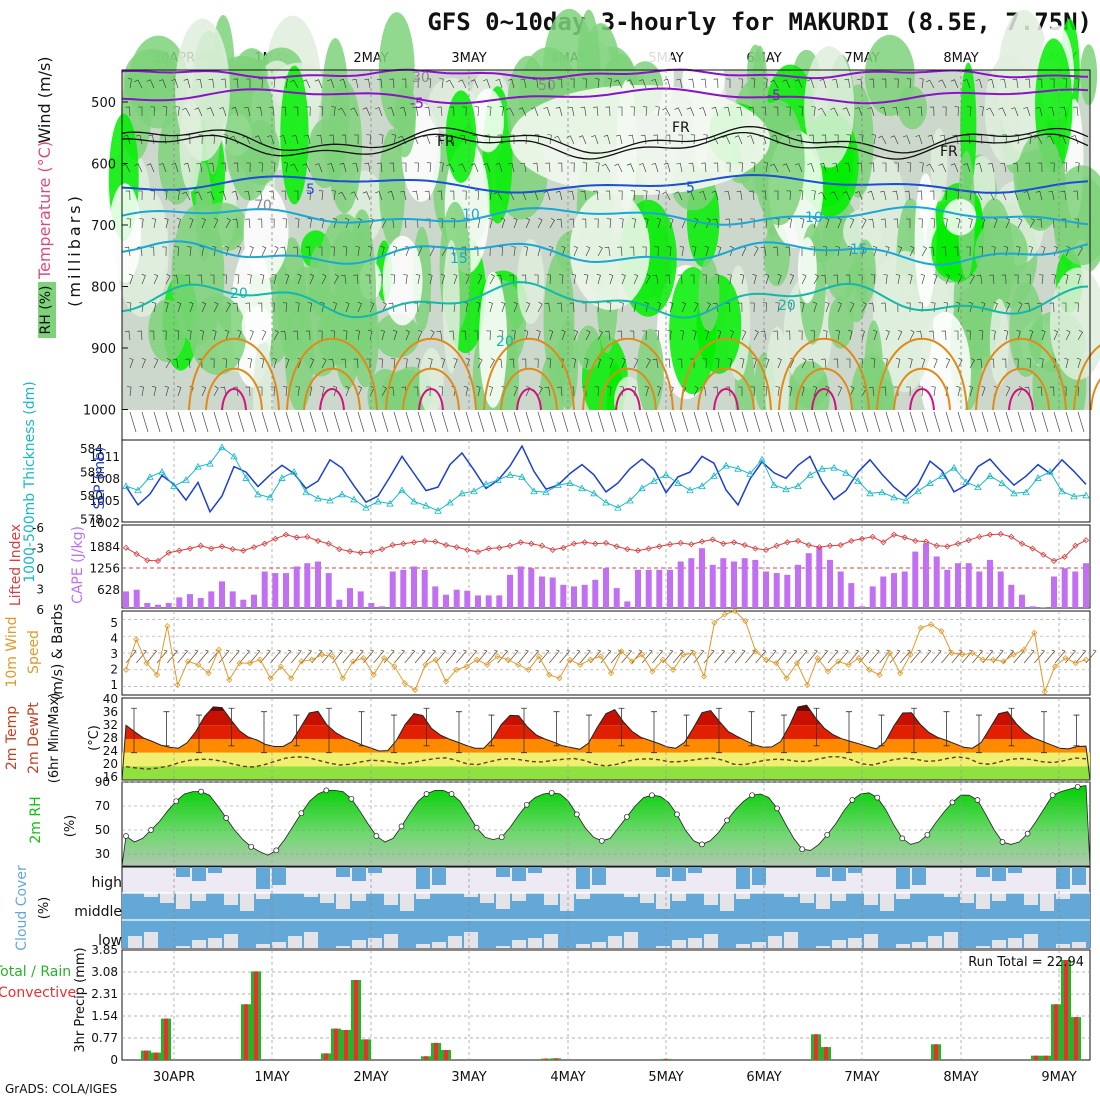 The width and height of the screenshot is (1100, 1100). What do you see at coordinates (605, 183) in the screenshot?
I see `contour-plus5` at bounding box center [605, 183].